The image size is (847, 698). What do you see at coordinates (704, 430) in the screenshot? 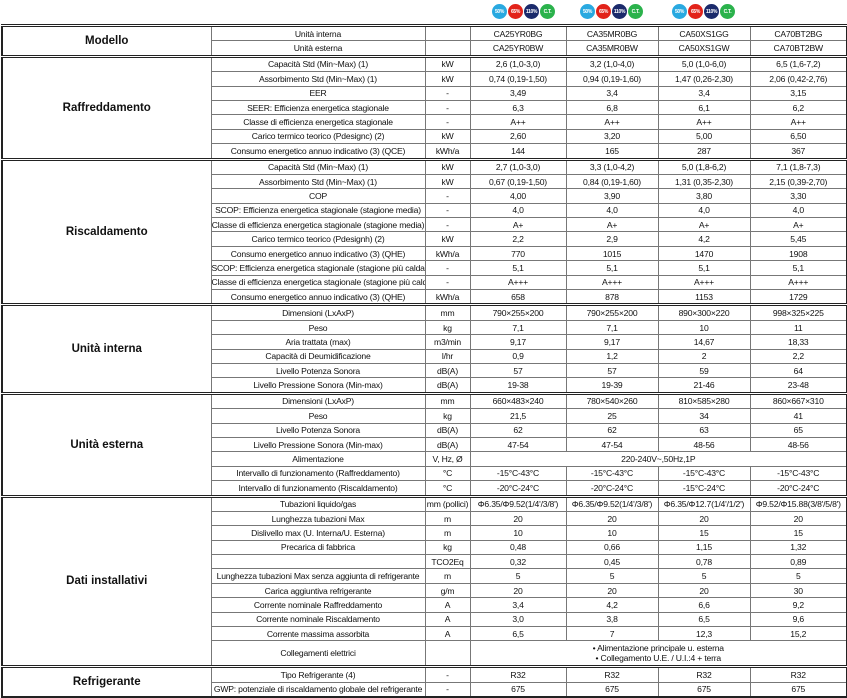
I see `value-cell: 63` at bounding box center [704, 430].